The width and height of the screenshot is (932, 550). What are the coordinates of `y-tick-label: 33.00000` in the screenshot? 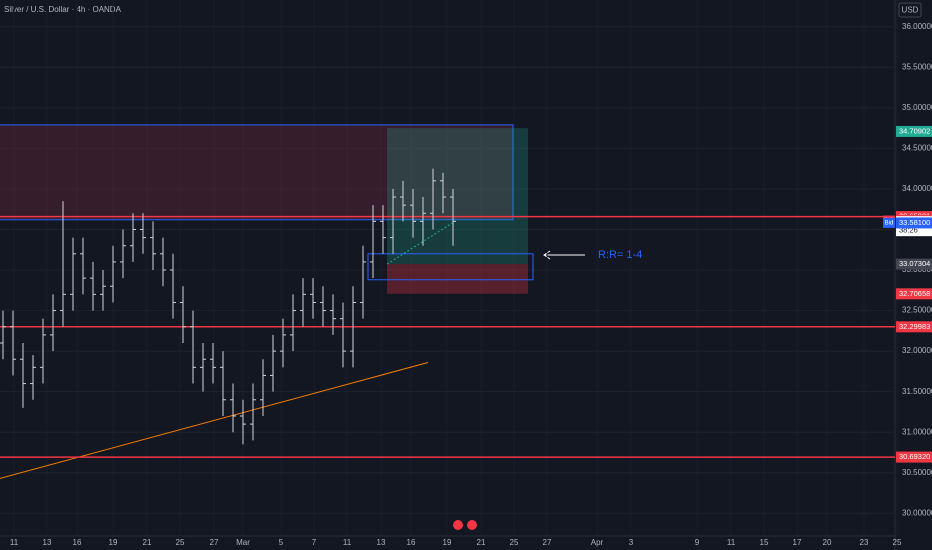 It's located at (917, 269).